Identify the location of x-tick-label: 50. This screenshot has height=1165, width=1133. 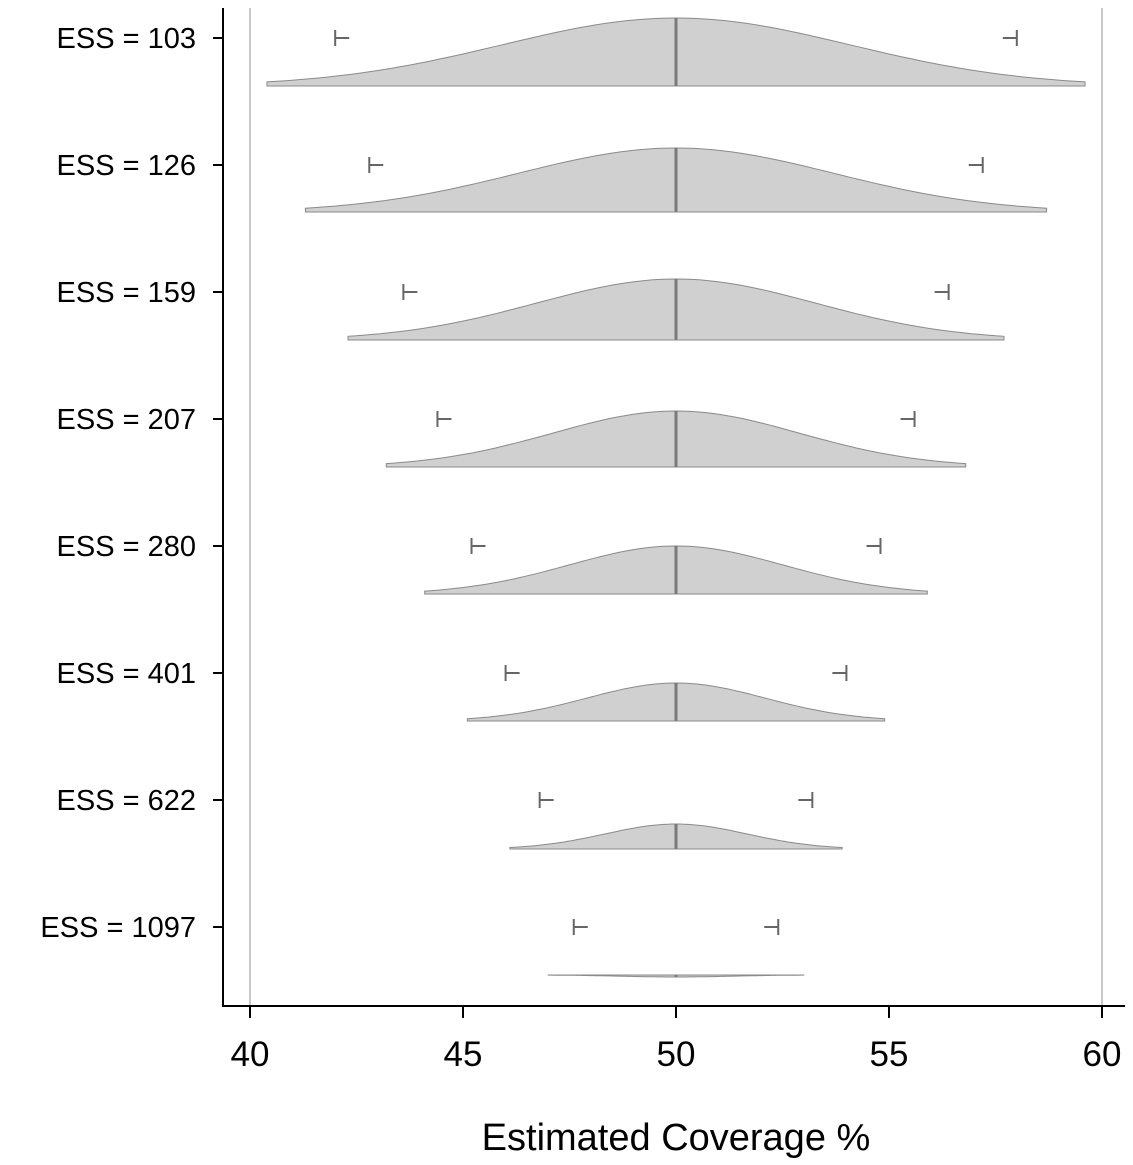
(676, 1054).